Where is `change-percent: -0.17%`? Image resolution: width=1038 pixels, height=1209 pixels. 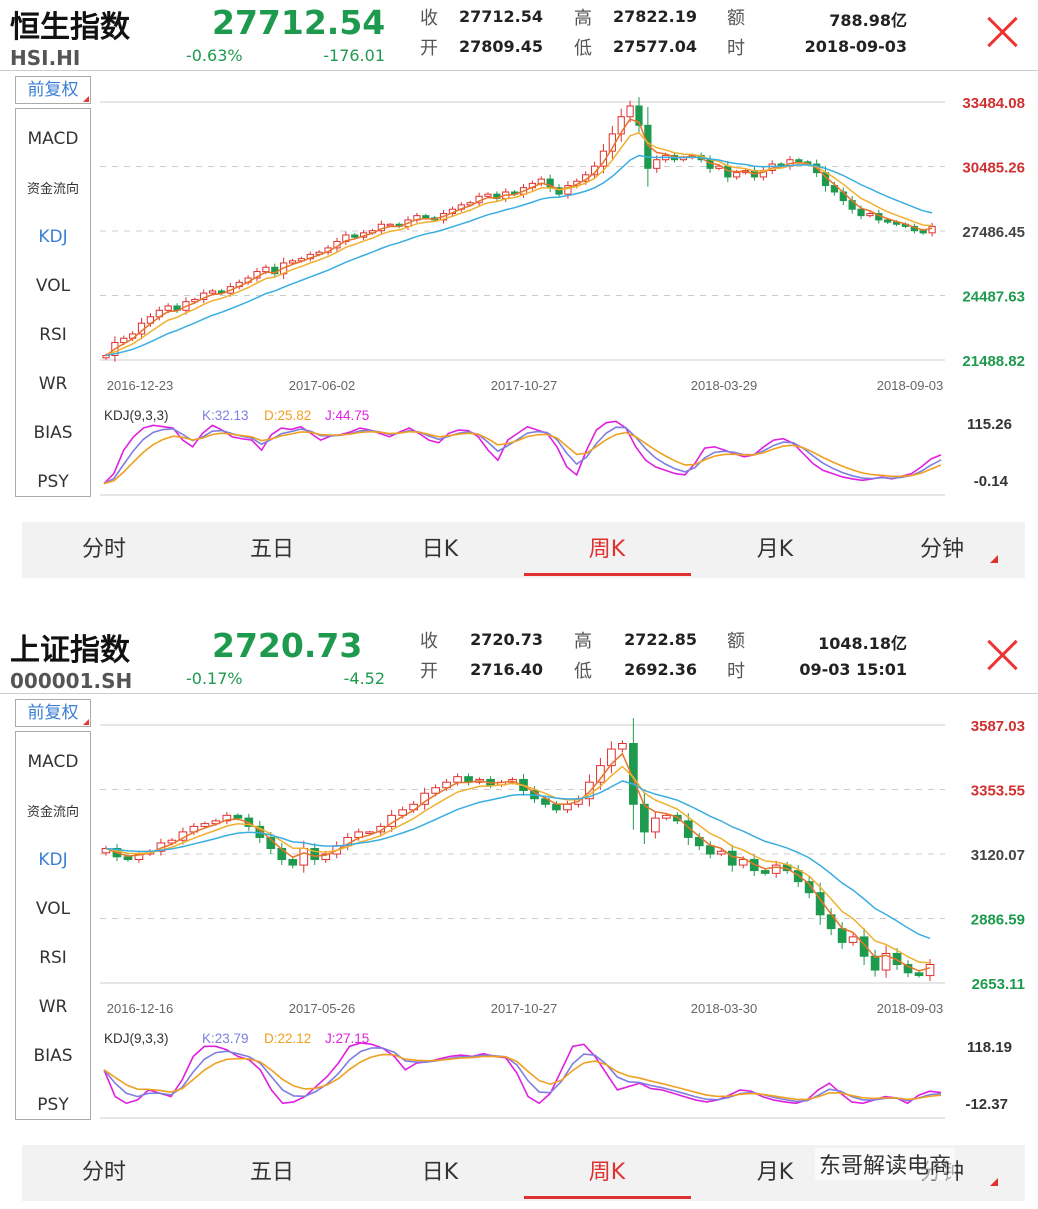
change-percent: -0.17% is located at coordinates (214, 678).